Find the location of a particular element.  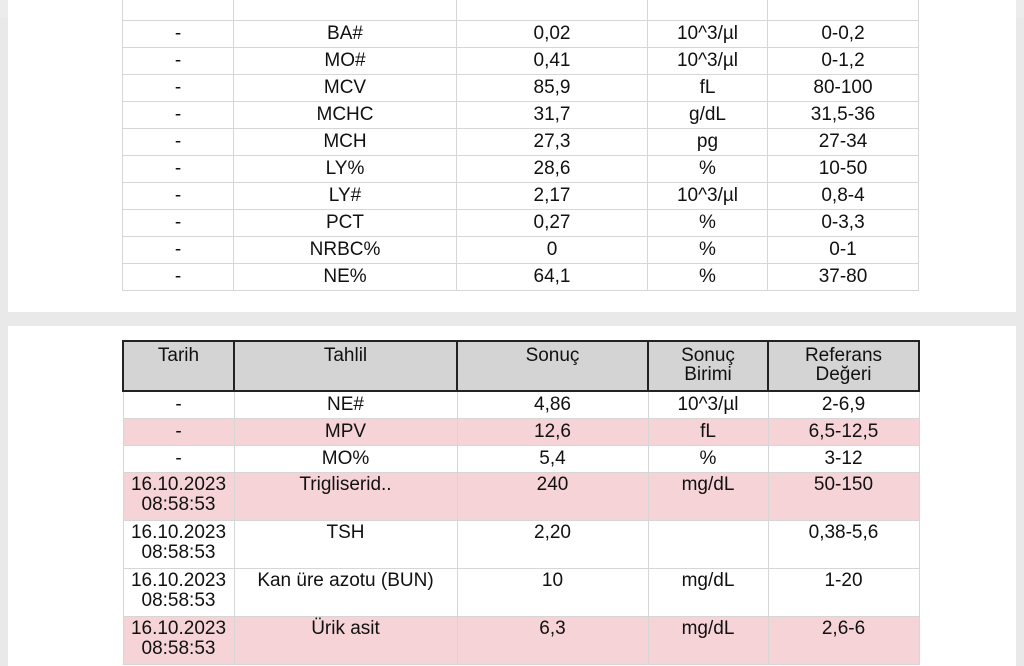

cell-referans: 0,8-4 is located at coordinates (843, 196).